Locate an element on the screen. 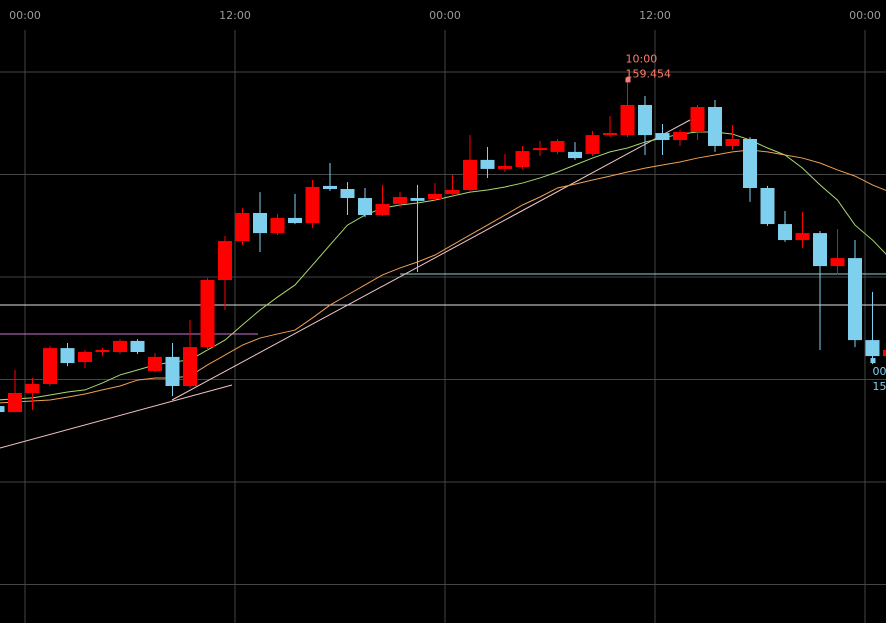 The image size is (886, 623). high-value-label: 159.454 is located at coordinates (649, 73).